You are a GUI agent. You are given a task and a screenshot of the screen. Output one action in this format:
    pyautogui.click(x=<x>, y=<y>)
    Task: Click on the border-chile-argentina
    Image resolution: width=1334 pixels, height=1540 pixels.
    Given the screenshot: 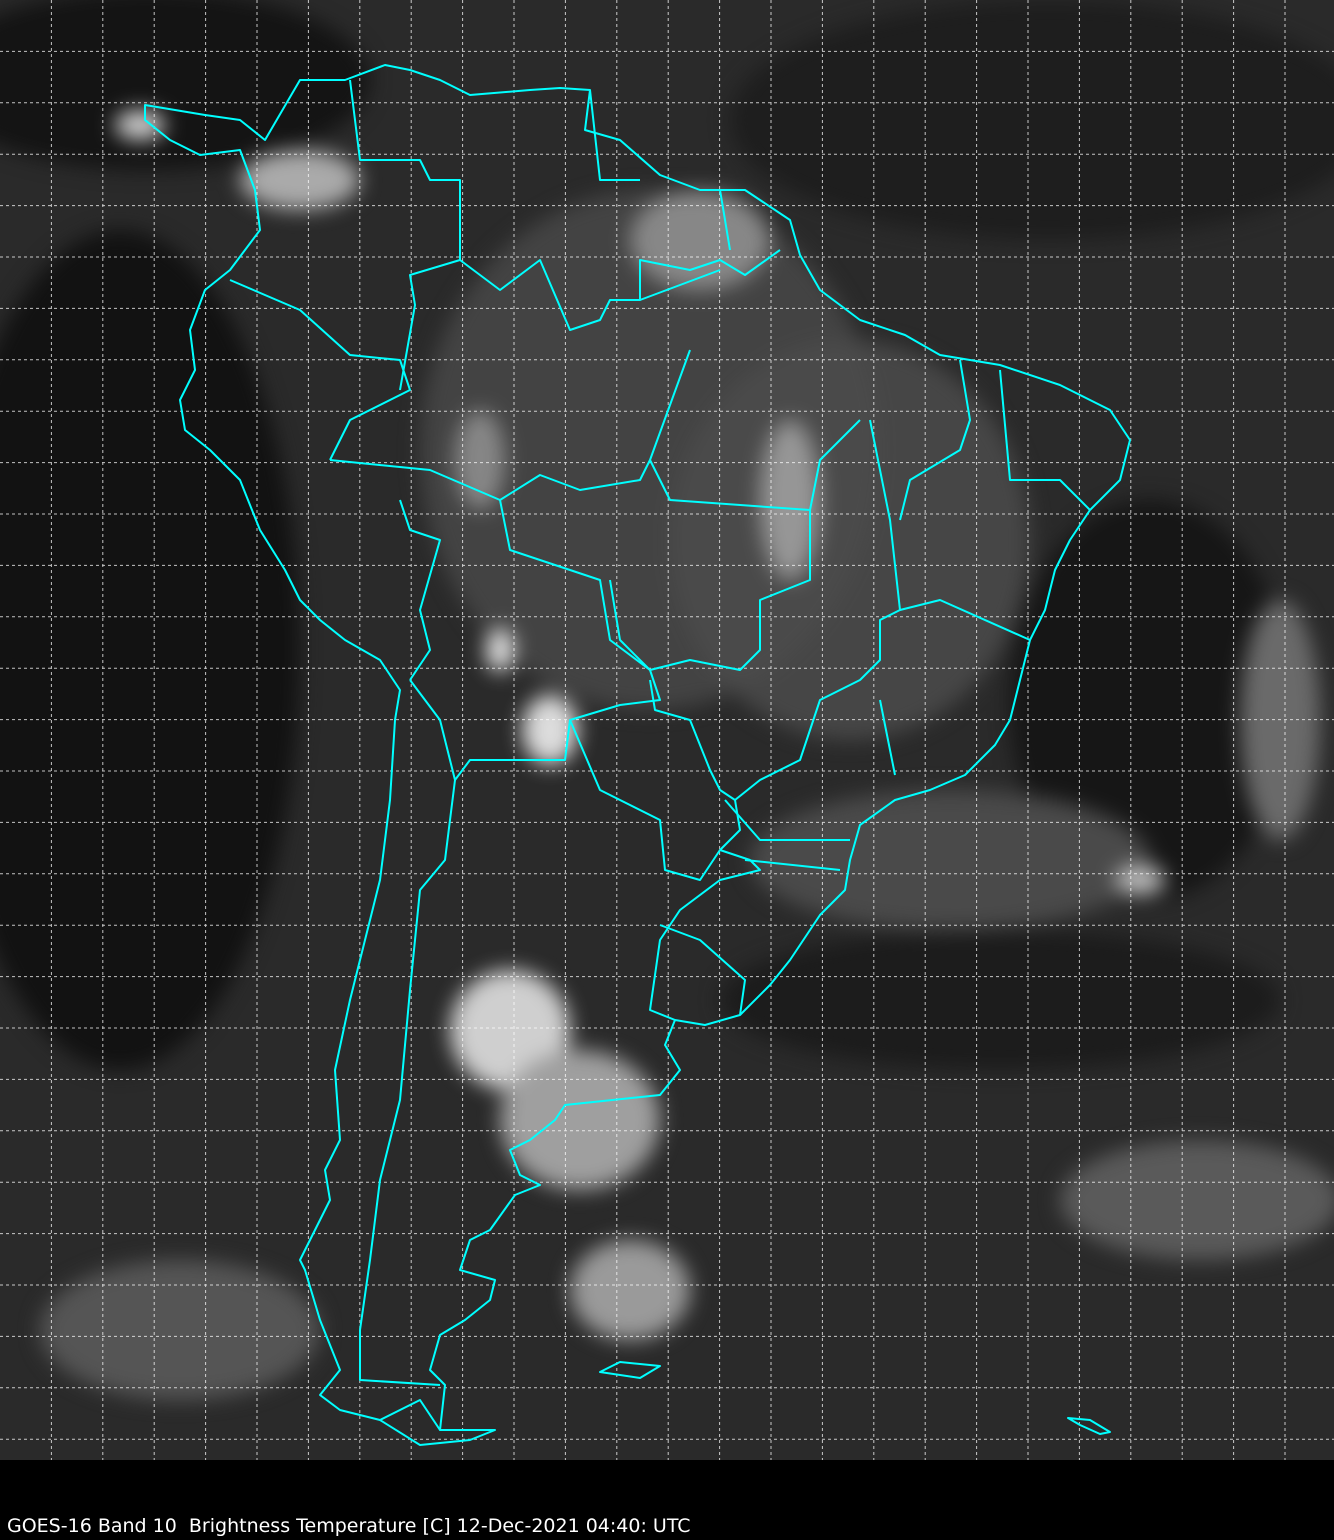 What is the action you would take?
    pyautogui.click(x=407, y=1032)
    